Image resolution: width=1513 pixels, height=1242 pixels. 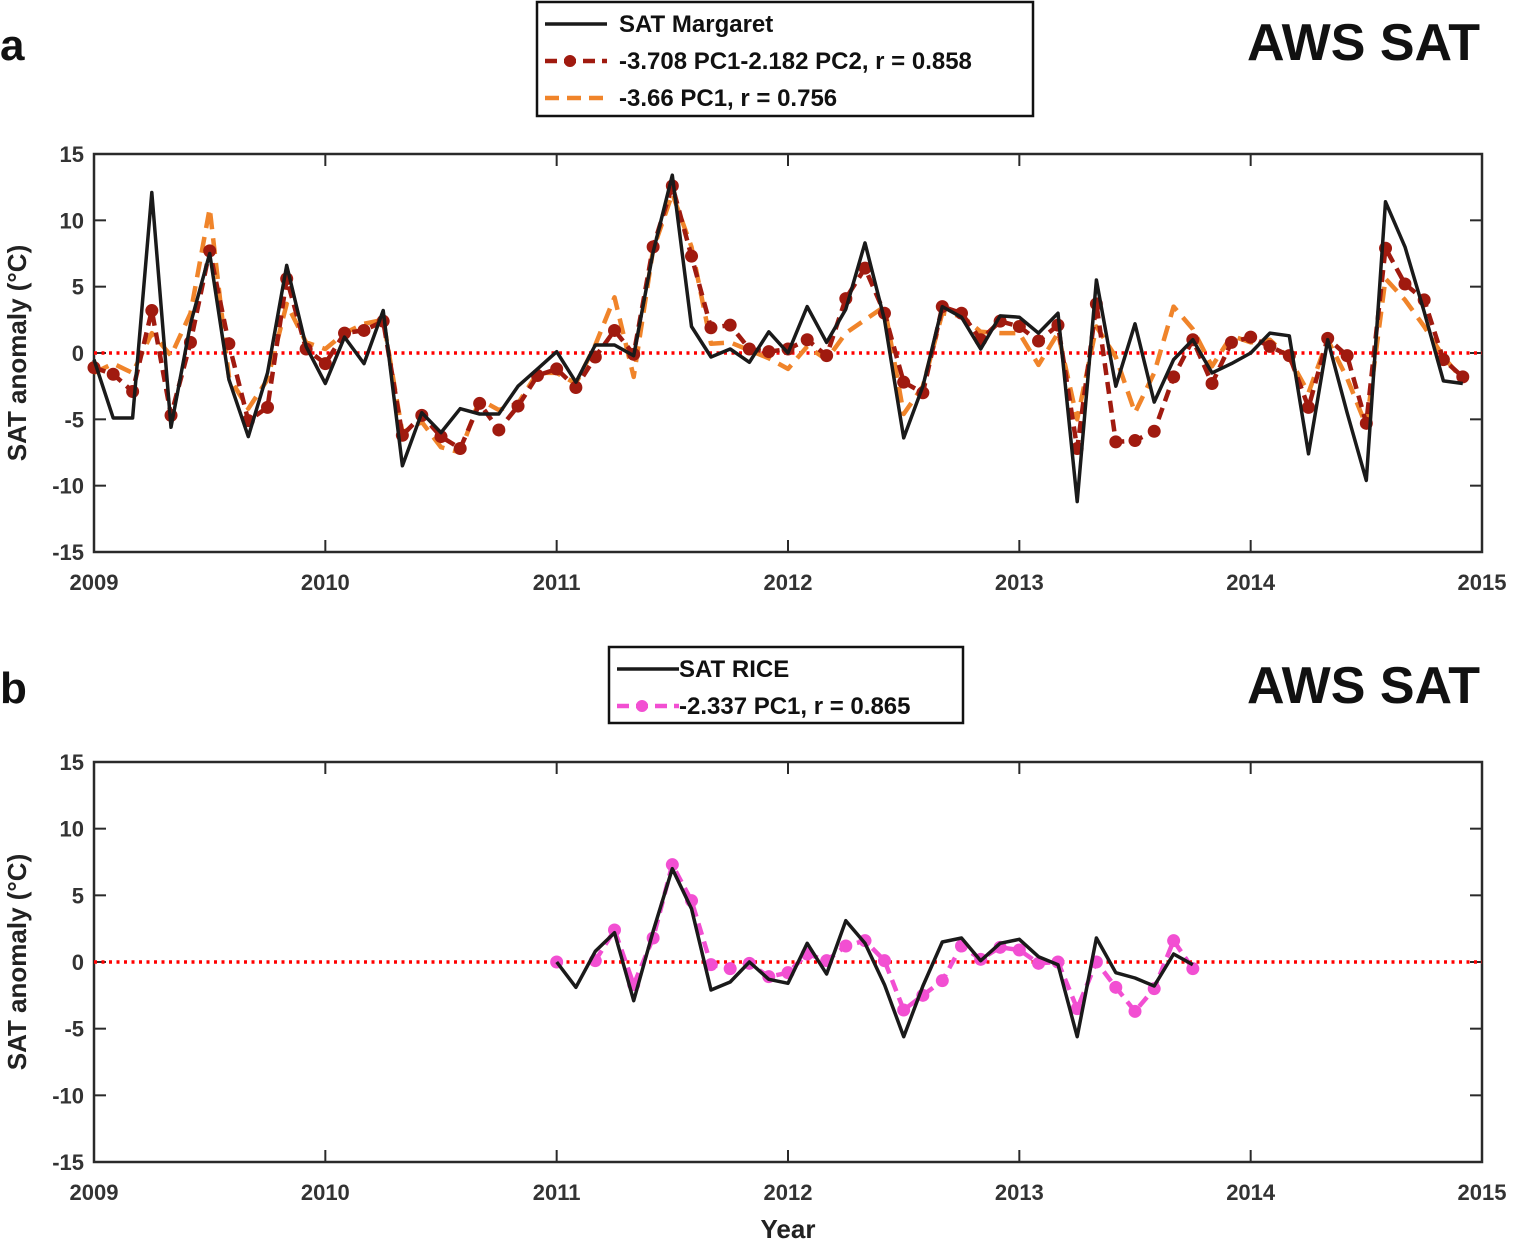 I want to click on x-tick-label: 2010, so click(x=325, y=1192).